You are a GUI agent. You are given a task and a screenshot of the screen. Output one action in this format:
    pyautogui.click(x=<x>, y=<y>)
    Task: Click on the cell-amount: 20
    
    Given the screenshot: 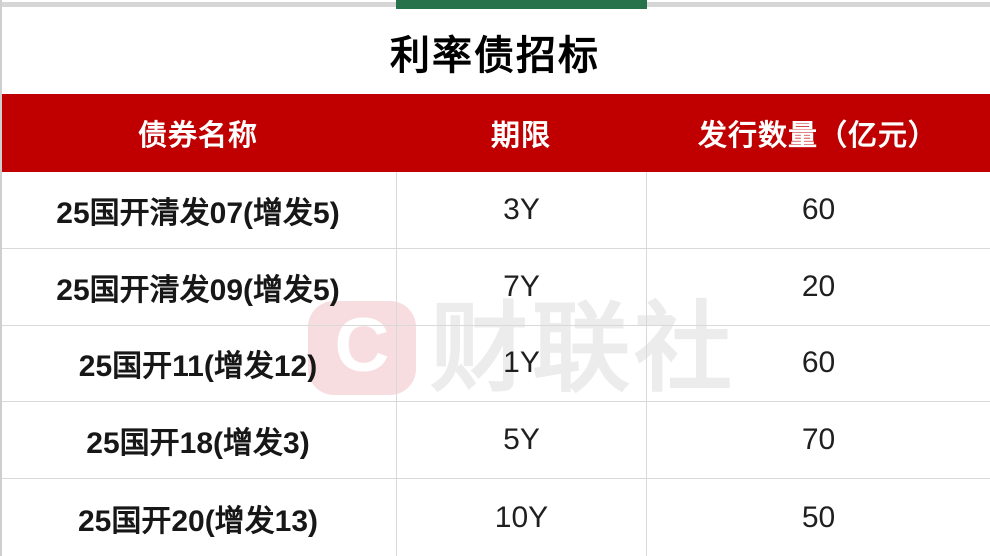 What is the action you would take?
    pyautogui.click(x=818, y=286)
    